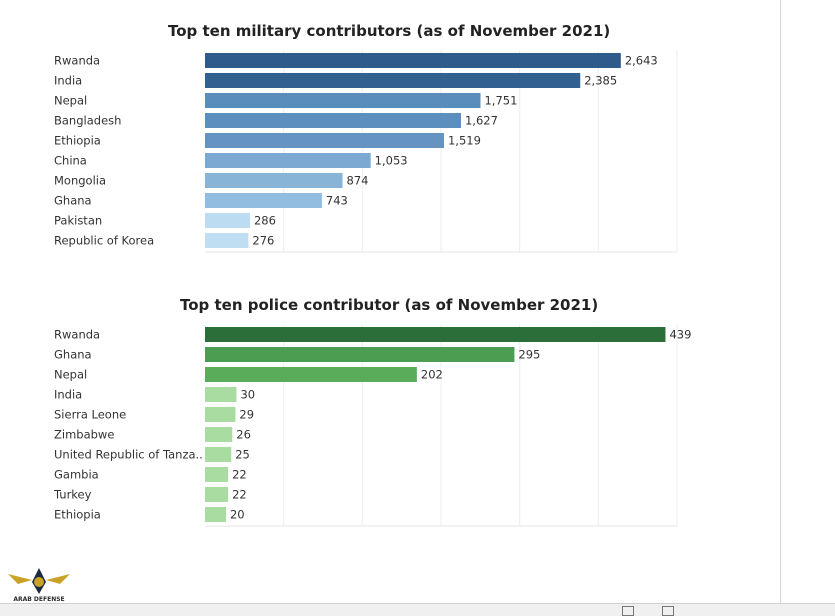 This screenshot has height=616, width=835. What do you see at coordinates (242, 455) in the screenshot?
I see `police-value-label: 25` at bounding box center [242, 455].